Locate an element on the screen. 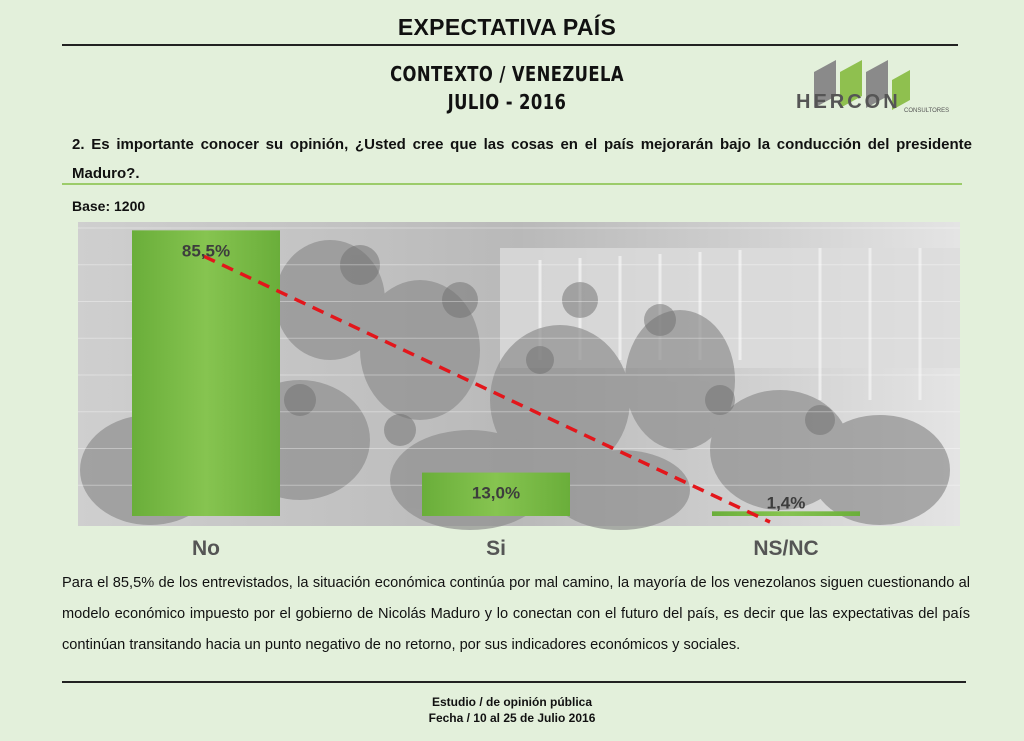 The image size is (1024, 741). footer-study: Estudio / de opinión pública is located at coordinates (512, 702).